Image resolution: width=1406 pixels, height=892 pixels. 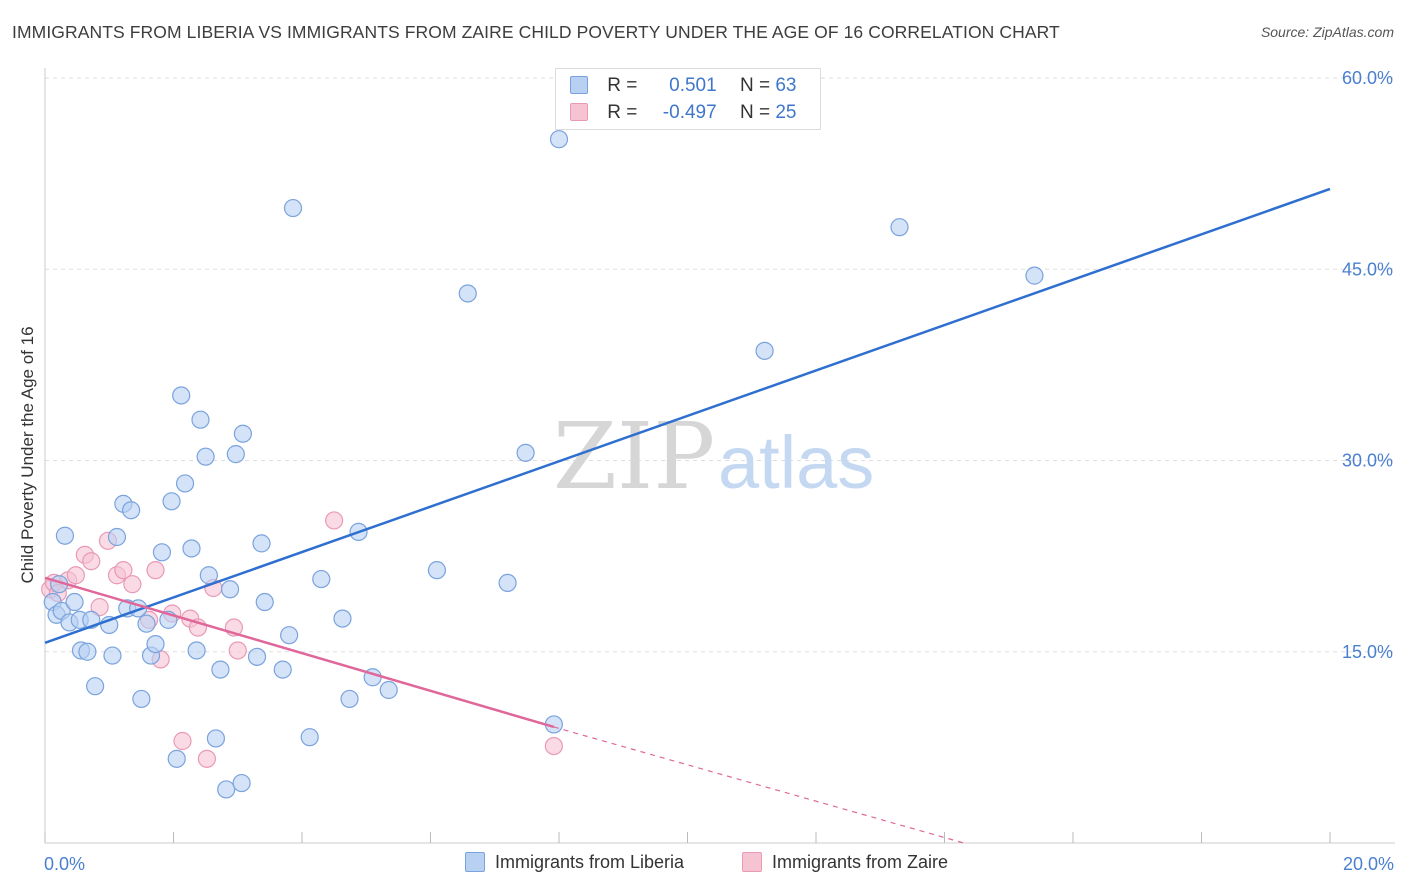 What do you see at coordinates (1367, 78) in the screenshot?
I see `y-tick-label: 60.0%` at bounding box center [1367, 78].